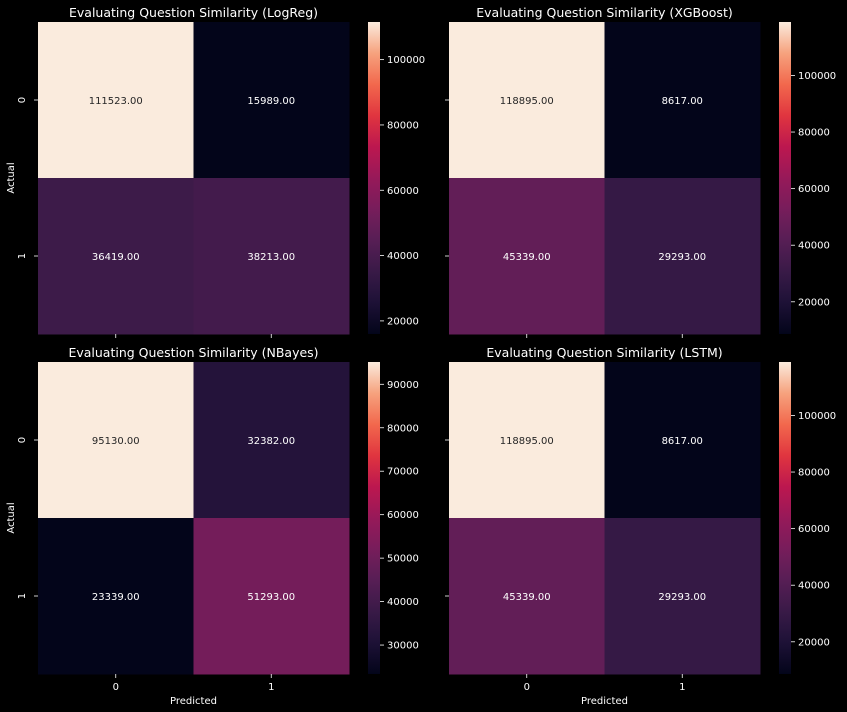 This screenshot has width=847, height=712. Describe the element at coordinates (403, 646) in the screenshot. I see `colorbar-tick-label: 30000` at that location.